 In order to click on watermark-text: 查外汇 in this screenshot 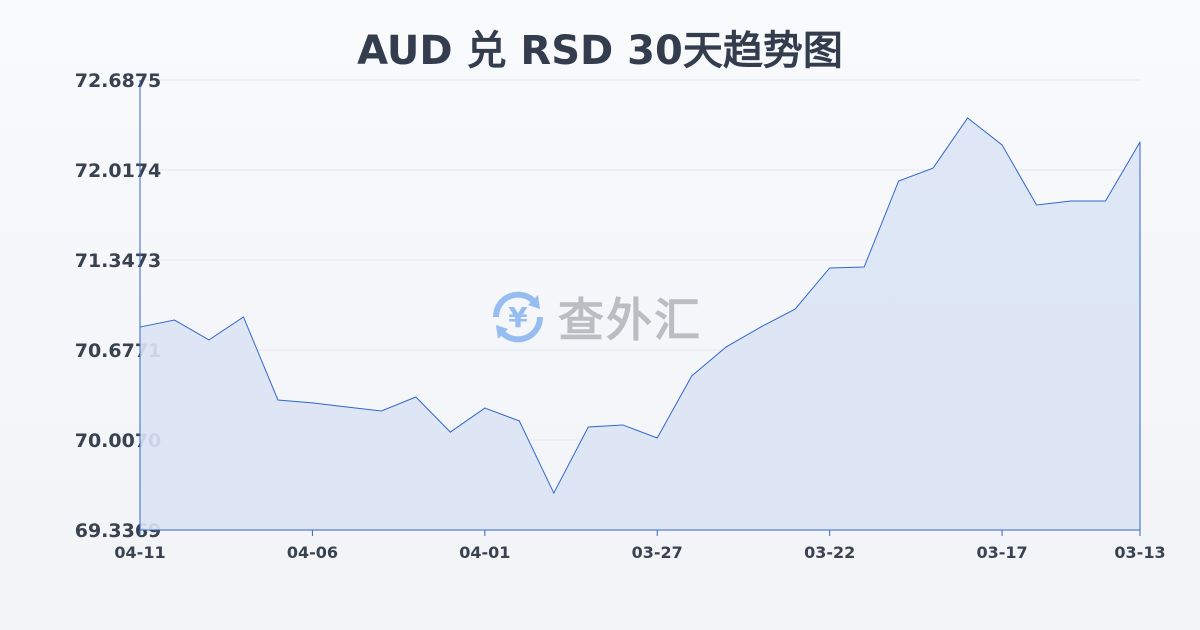, I will do `click(630, 320)`.